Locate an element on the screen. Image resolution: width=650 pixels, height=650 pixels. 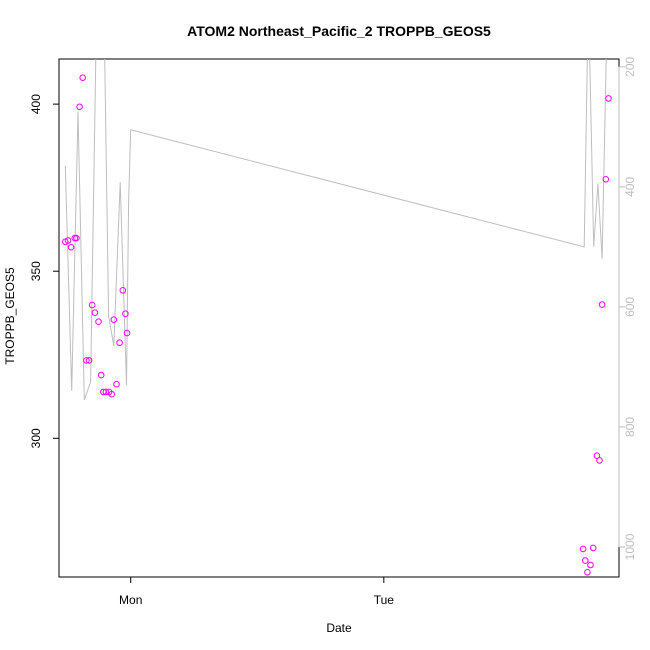
y-axis-right: 200 400 600 800 1000 is located at coordinates (627, 308).